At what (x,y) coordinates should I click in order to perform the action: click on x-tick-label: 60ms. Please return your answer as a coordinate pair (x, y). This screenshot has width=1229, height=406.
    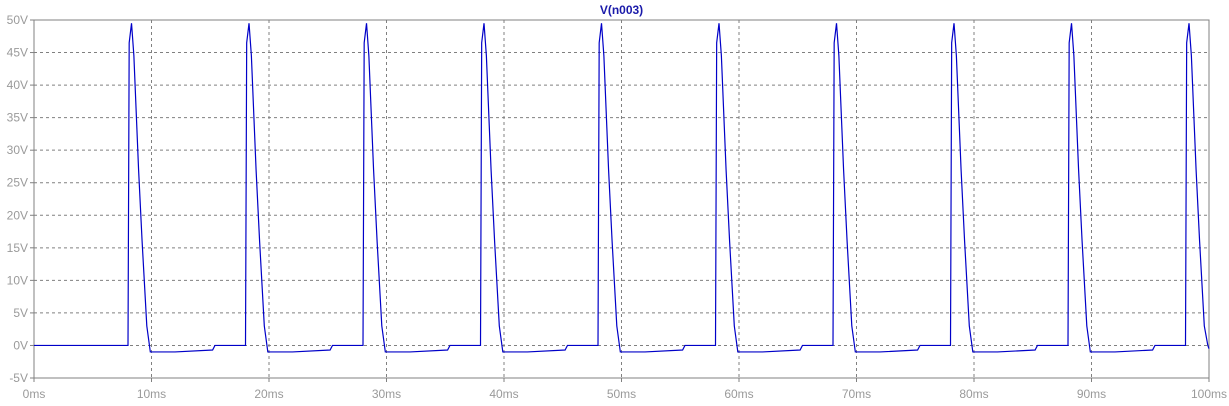
    Looking at the image, I should click on (738, 394).